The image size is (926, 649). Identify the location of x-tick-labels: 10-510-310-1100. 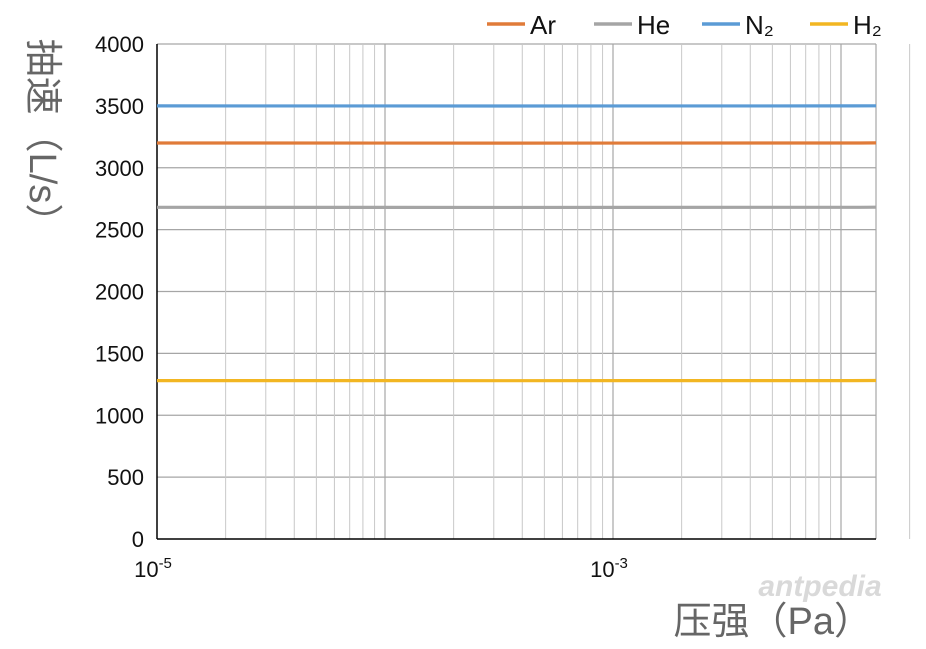
(381, 568).